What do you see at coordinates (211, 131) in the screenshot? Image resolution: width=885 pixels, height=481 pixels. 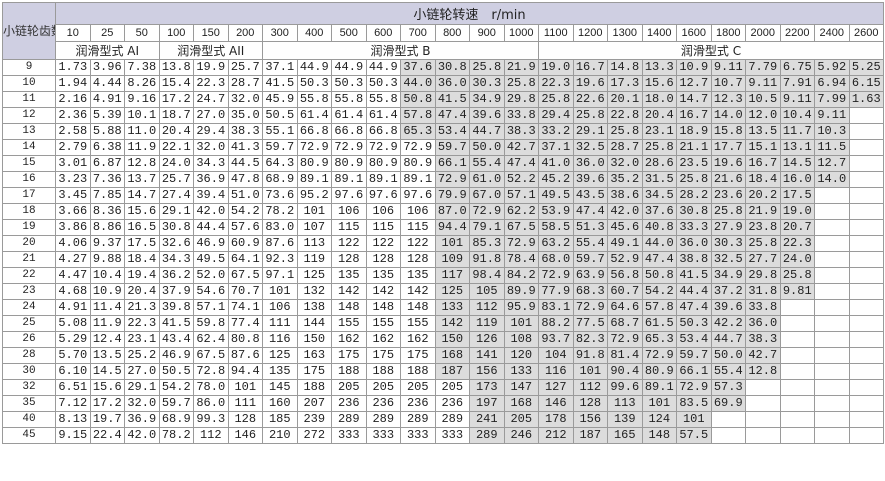 I see `power-value-cell: 29.4` at bounding box center [211, 131].